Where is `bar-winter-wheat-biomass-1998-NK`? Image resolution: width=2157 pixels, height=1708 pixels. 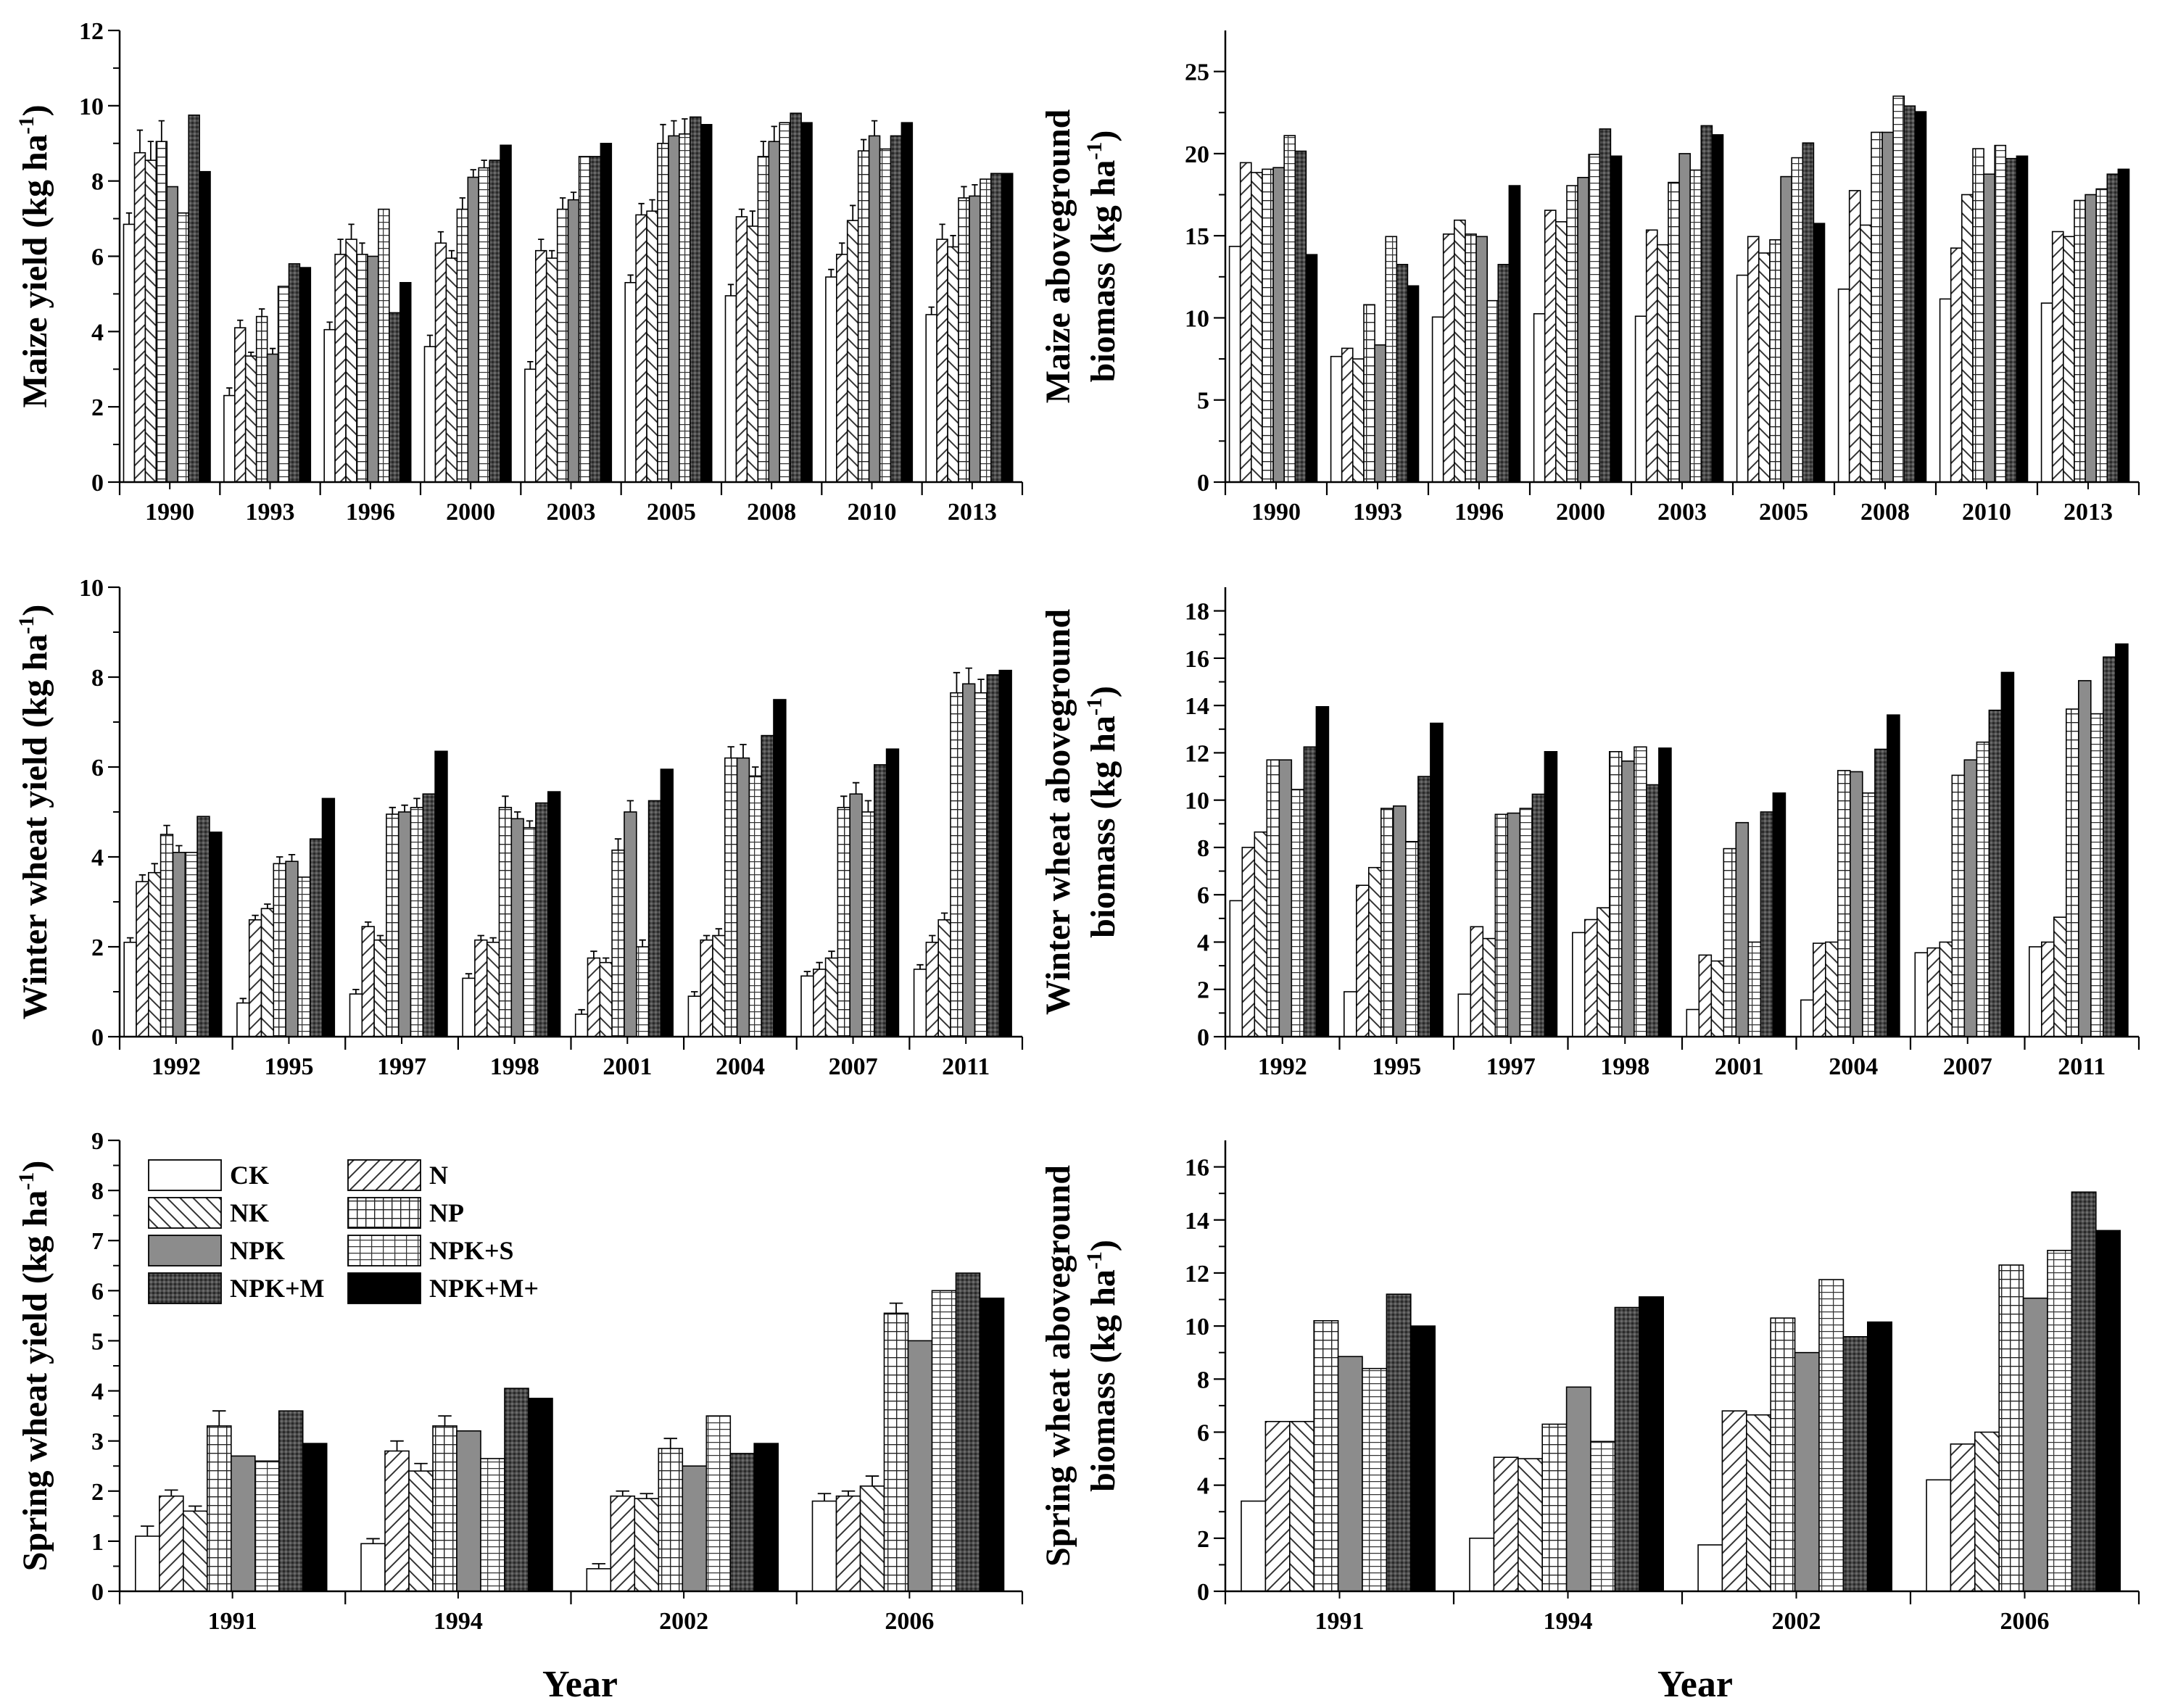 bar-winter-wheat-biomass-1998-NK is located at coordinates (1603, 972).